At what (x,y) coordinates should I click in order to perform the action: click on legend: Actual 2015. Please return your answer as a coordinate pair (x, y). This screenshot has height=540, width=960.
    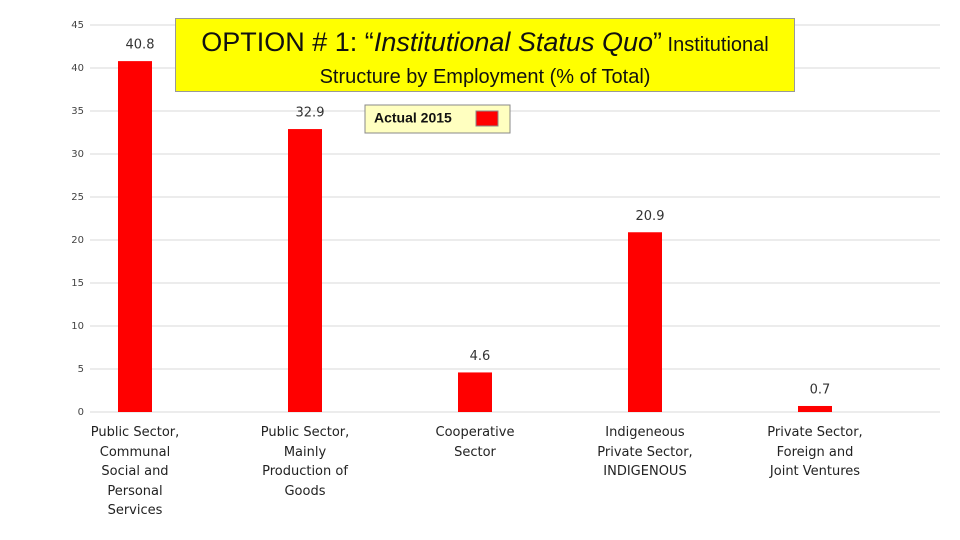
    Looking at the image, I should click on (437, 119).